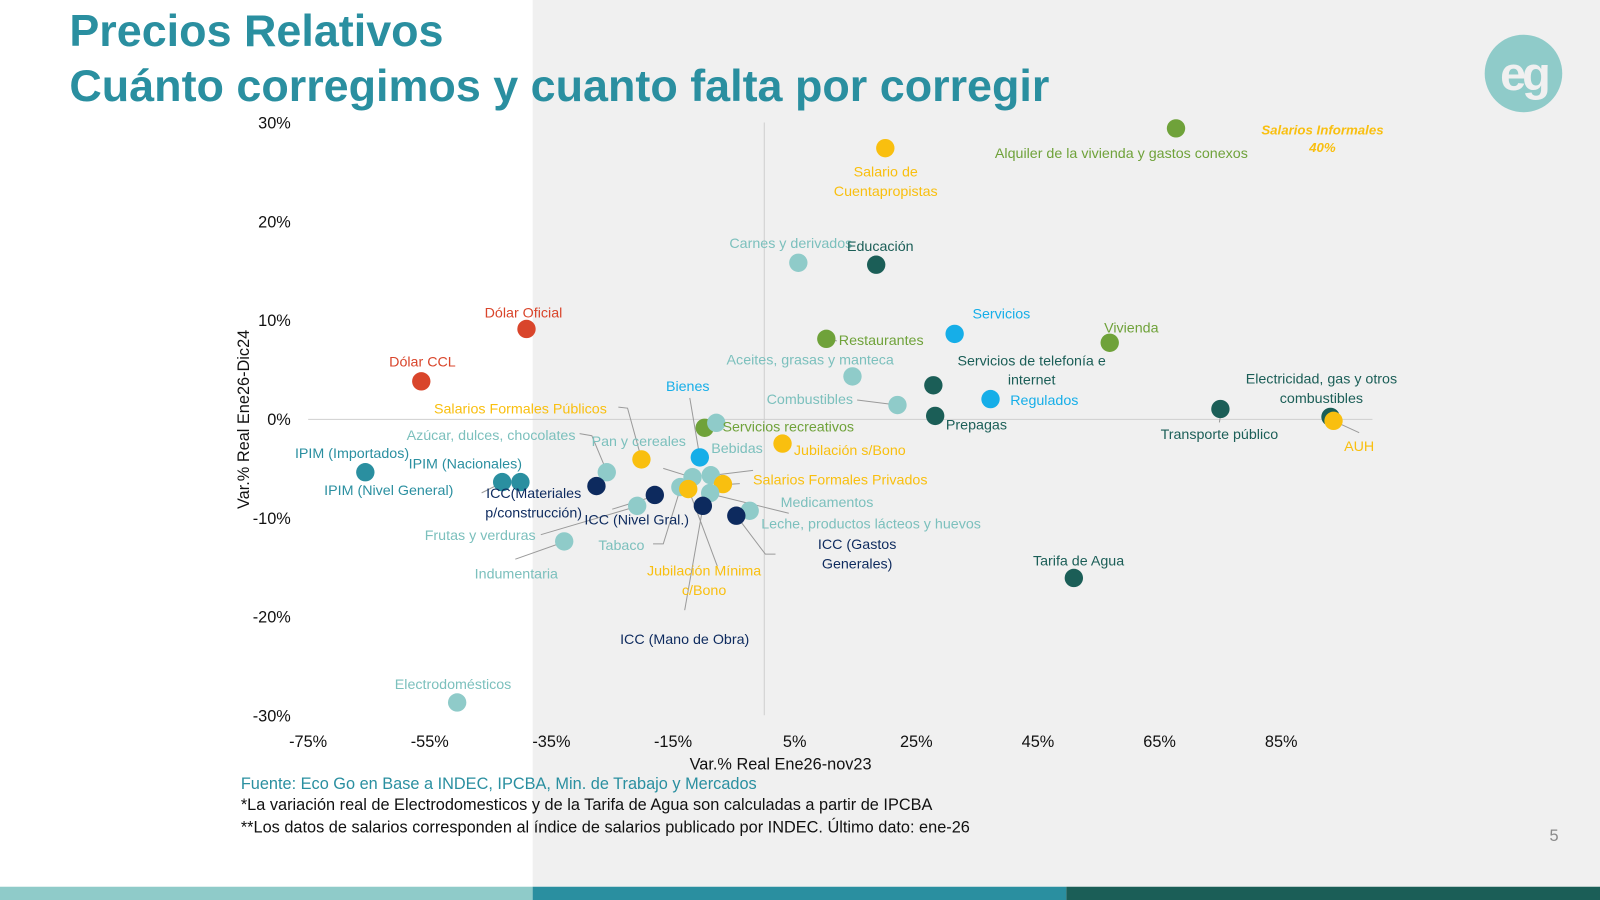 The image size is (1600, 900). I want to click on x-tick-label: -35%, so click(551, 742).